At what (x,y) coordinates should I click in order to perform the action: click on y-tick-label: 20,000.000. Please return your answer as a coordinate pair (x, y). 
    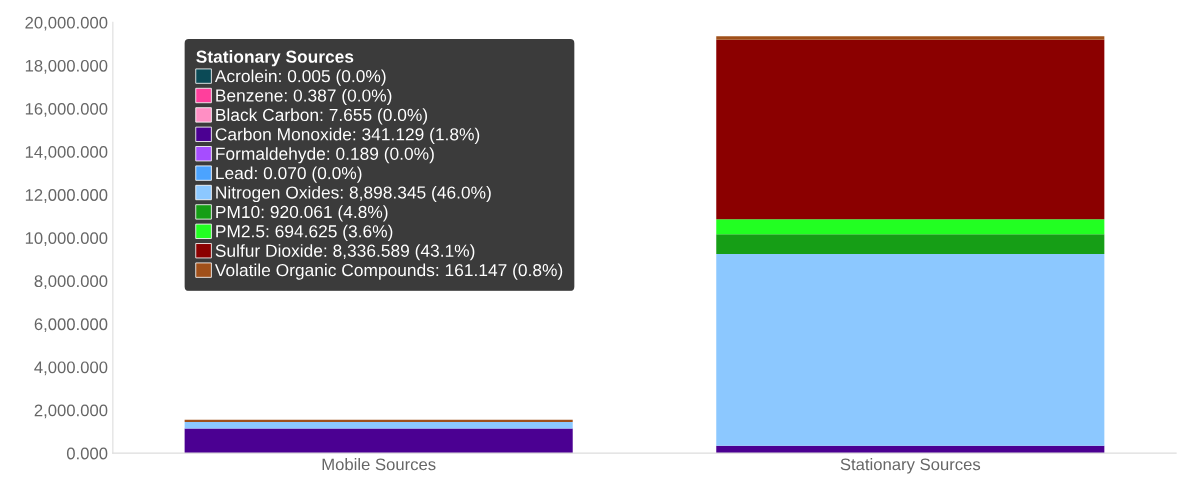
    Looking at the image, I should click on (66, 23).